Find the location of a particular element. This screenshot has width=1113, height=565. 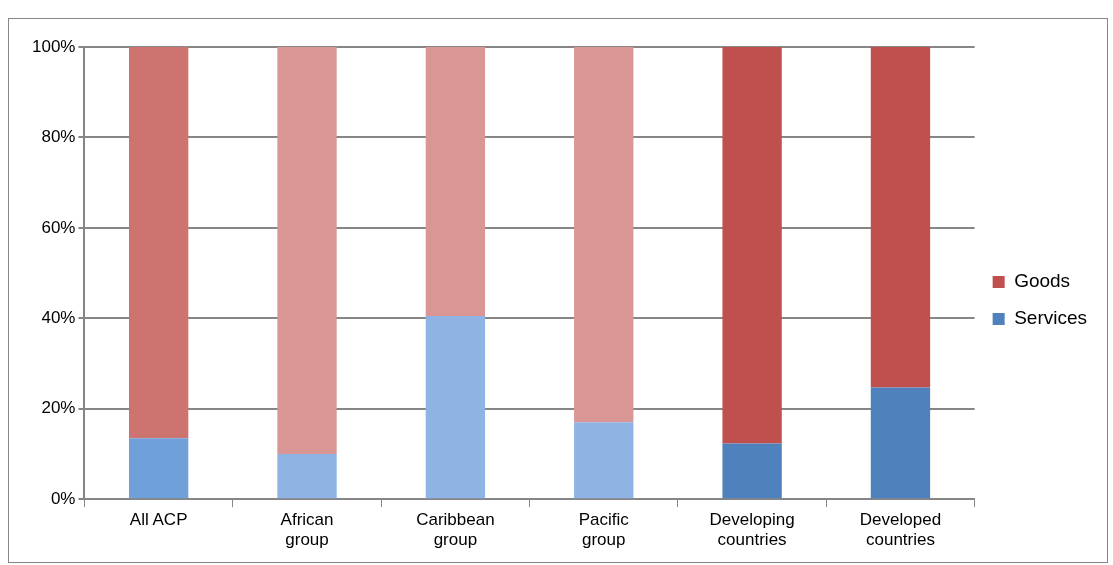

x-tick-label: All ACP is located at coordinates (158, 520).